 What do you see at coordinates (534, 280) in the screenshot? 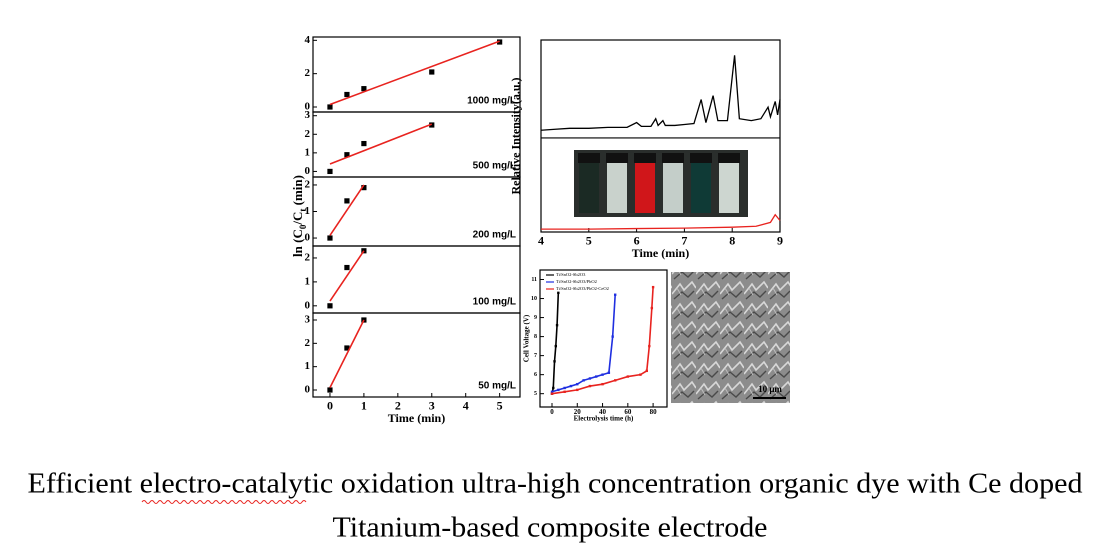
I see `y-tick-label: 11` at bounding box center [534, 280].